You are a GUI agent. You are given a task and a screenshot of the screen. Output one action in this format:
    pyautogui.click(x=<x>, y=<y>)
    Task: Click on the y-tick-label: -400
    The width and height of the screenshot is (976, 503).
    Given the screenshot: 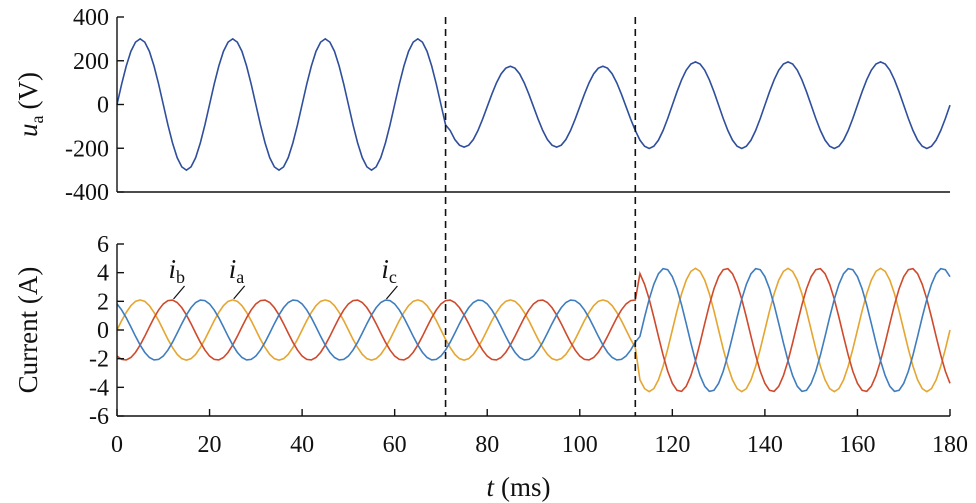 What is the action you would take?
    pyautogui.click(x=87, y=193)
    